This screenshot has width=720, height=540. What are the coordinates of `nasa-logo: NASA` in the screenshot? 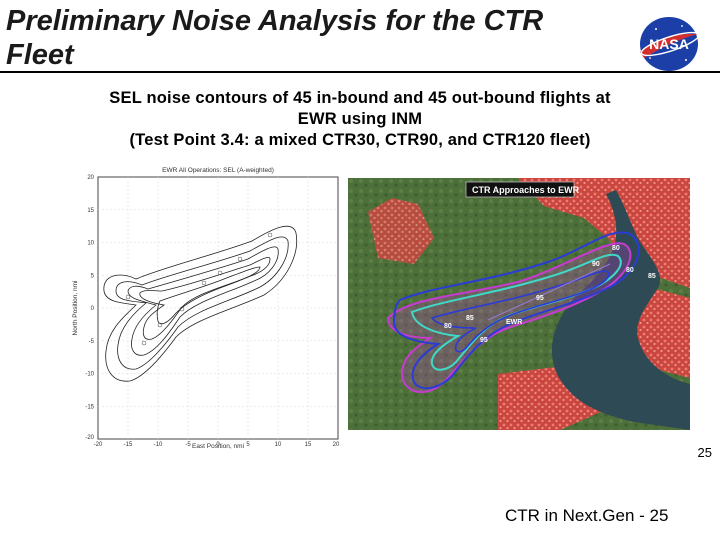 It's located at (670, 44).